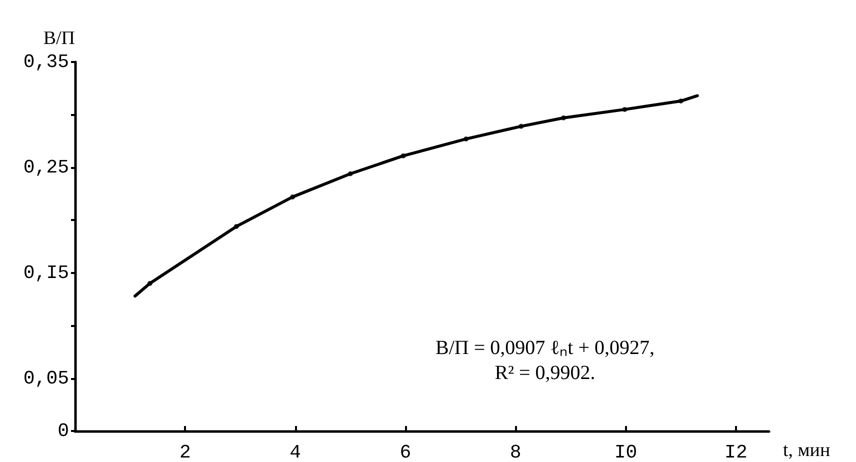 The image size is (856, 462). What do you see at coordinates (63, 431) in the screenshot?
I see `y-tick-label: 0` at bounding box center [63, 431].